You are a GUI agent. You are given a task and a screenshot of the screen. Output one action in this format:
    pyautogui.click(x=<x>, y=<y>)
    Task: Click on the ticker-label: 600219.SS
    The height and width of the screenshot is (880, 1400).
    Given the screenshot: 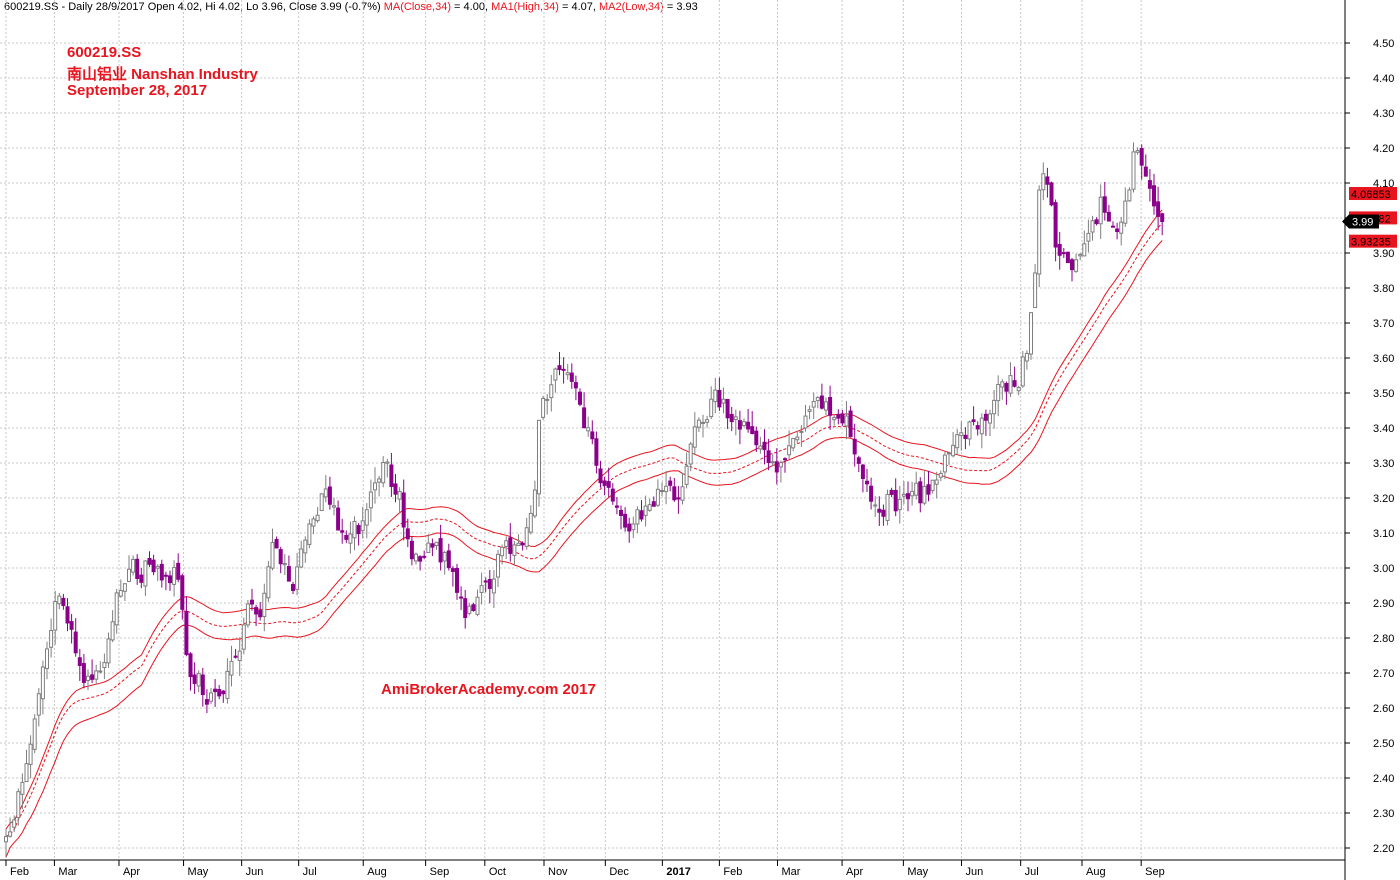 What is the action you would take?
    pyautogui.click(x=104, y=52)
    